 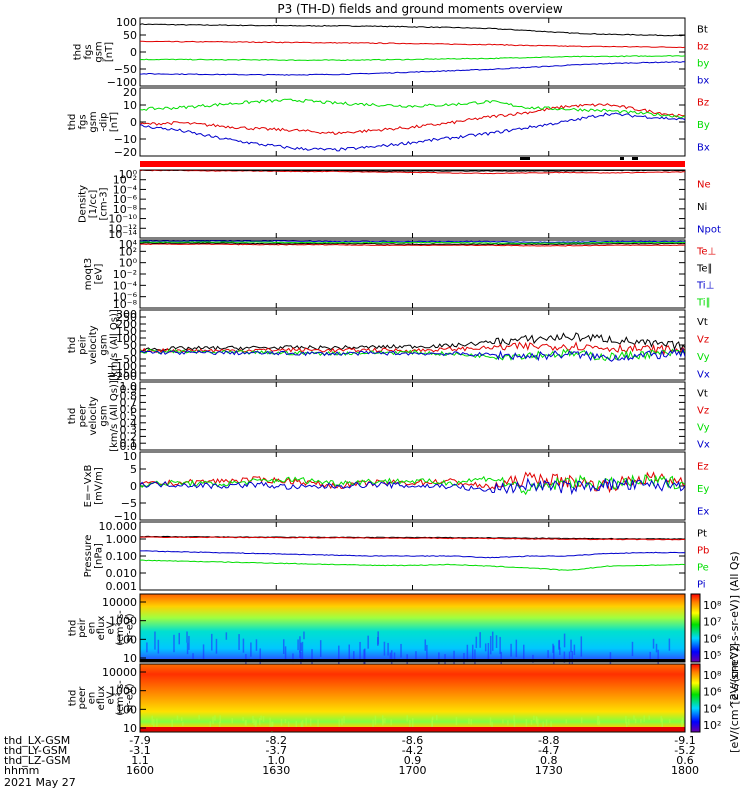 What do you see at coordinates (128, 174) in the screenshot?
I see `y-tick-label: 10⁰` at bounding box center [128, 174].